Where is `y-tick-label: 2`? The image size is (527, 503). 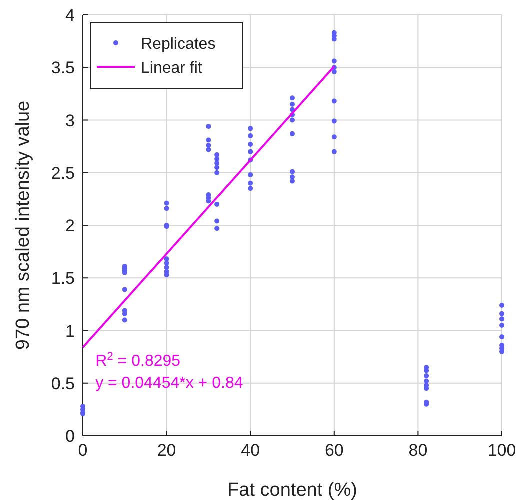
y-tick-label: 2 is located at coordinates (70, 226).